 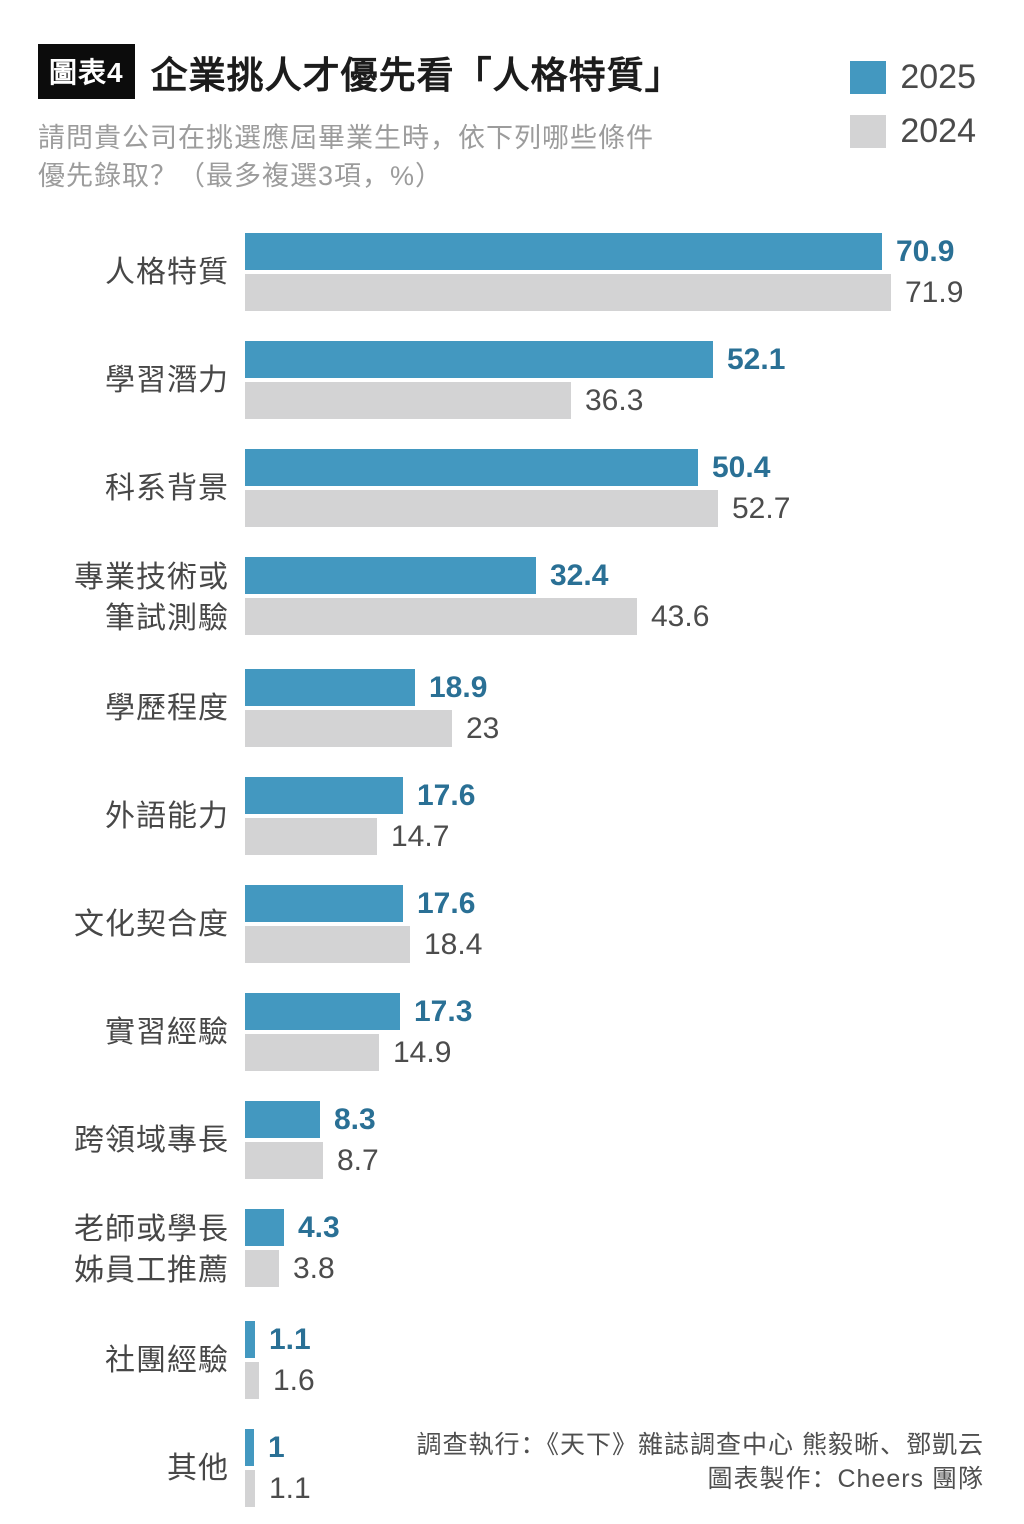 I want to click on bar-pair: 1 1.1, so click(x=634, y=1468).